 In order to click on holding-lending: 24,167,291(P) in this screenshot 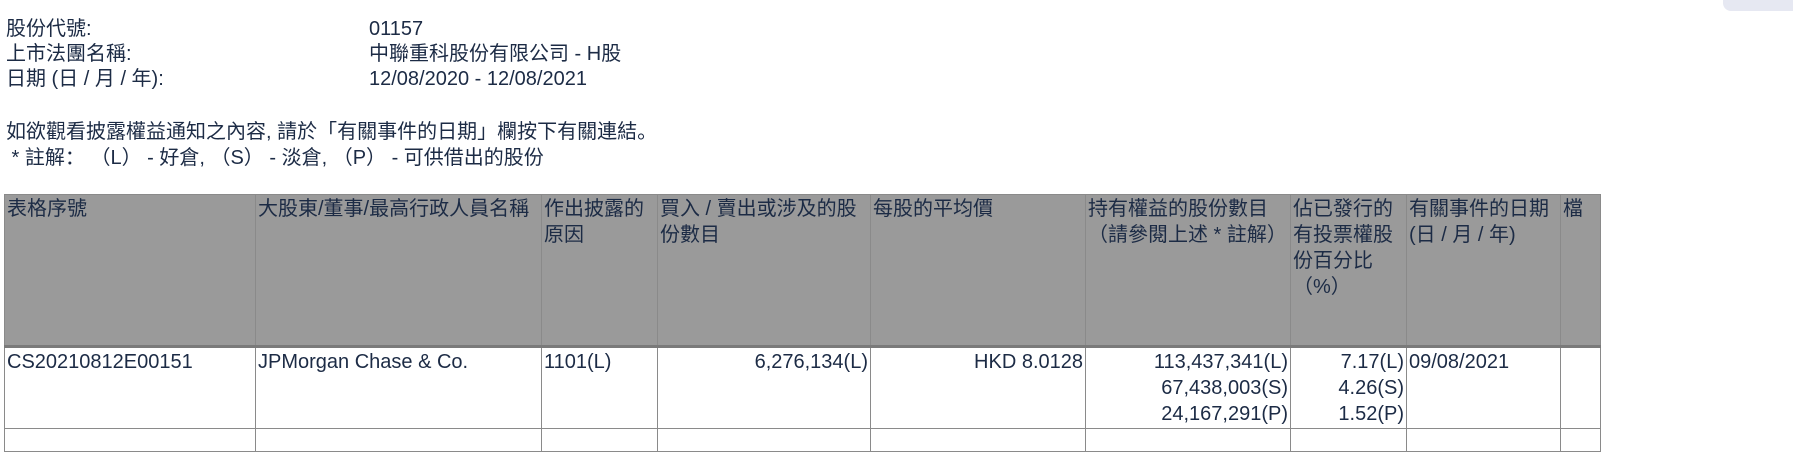, I will do `click(1224, 414)`.